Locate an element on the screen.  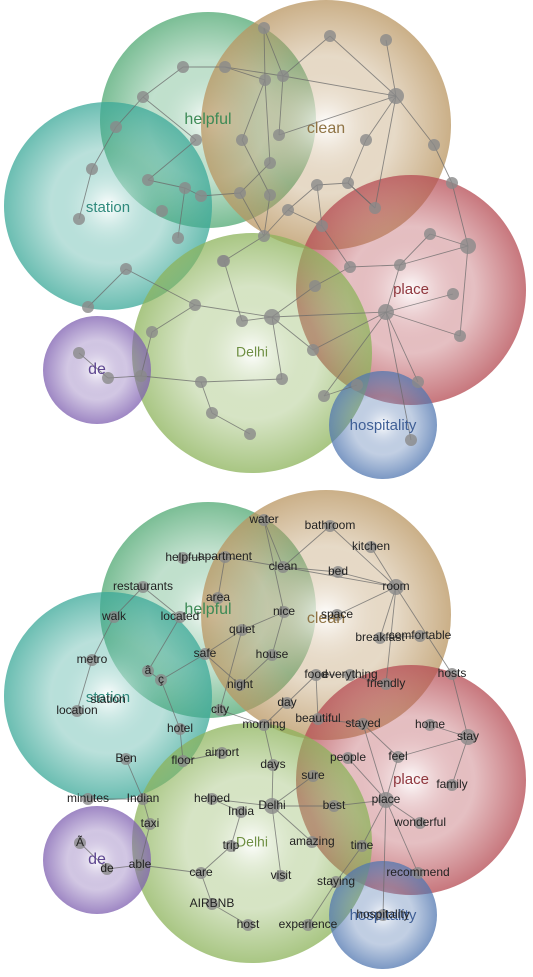
bottom-word-51: taxi is located at coordinates (150, 823).